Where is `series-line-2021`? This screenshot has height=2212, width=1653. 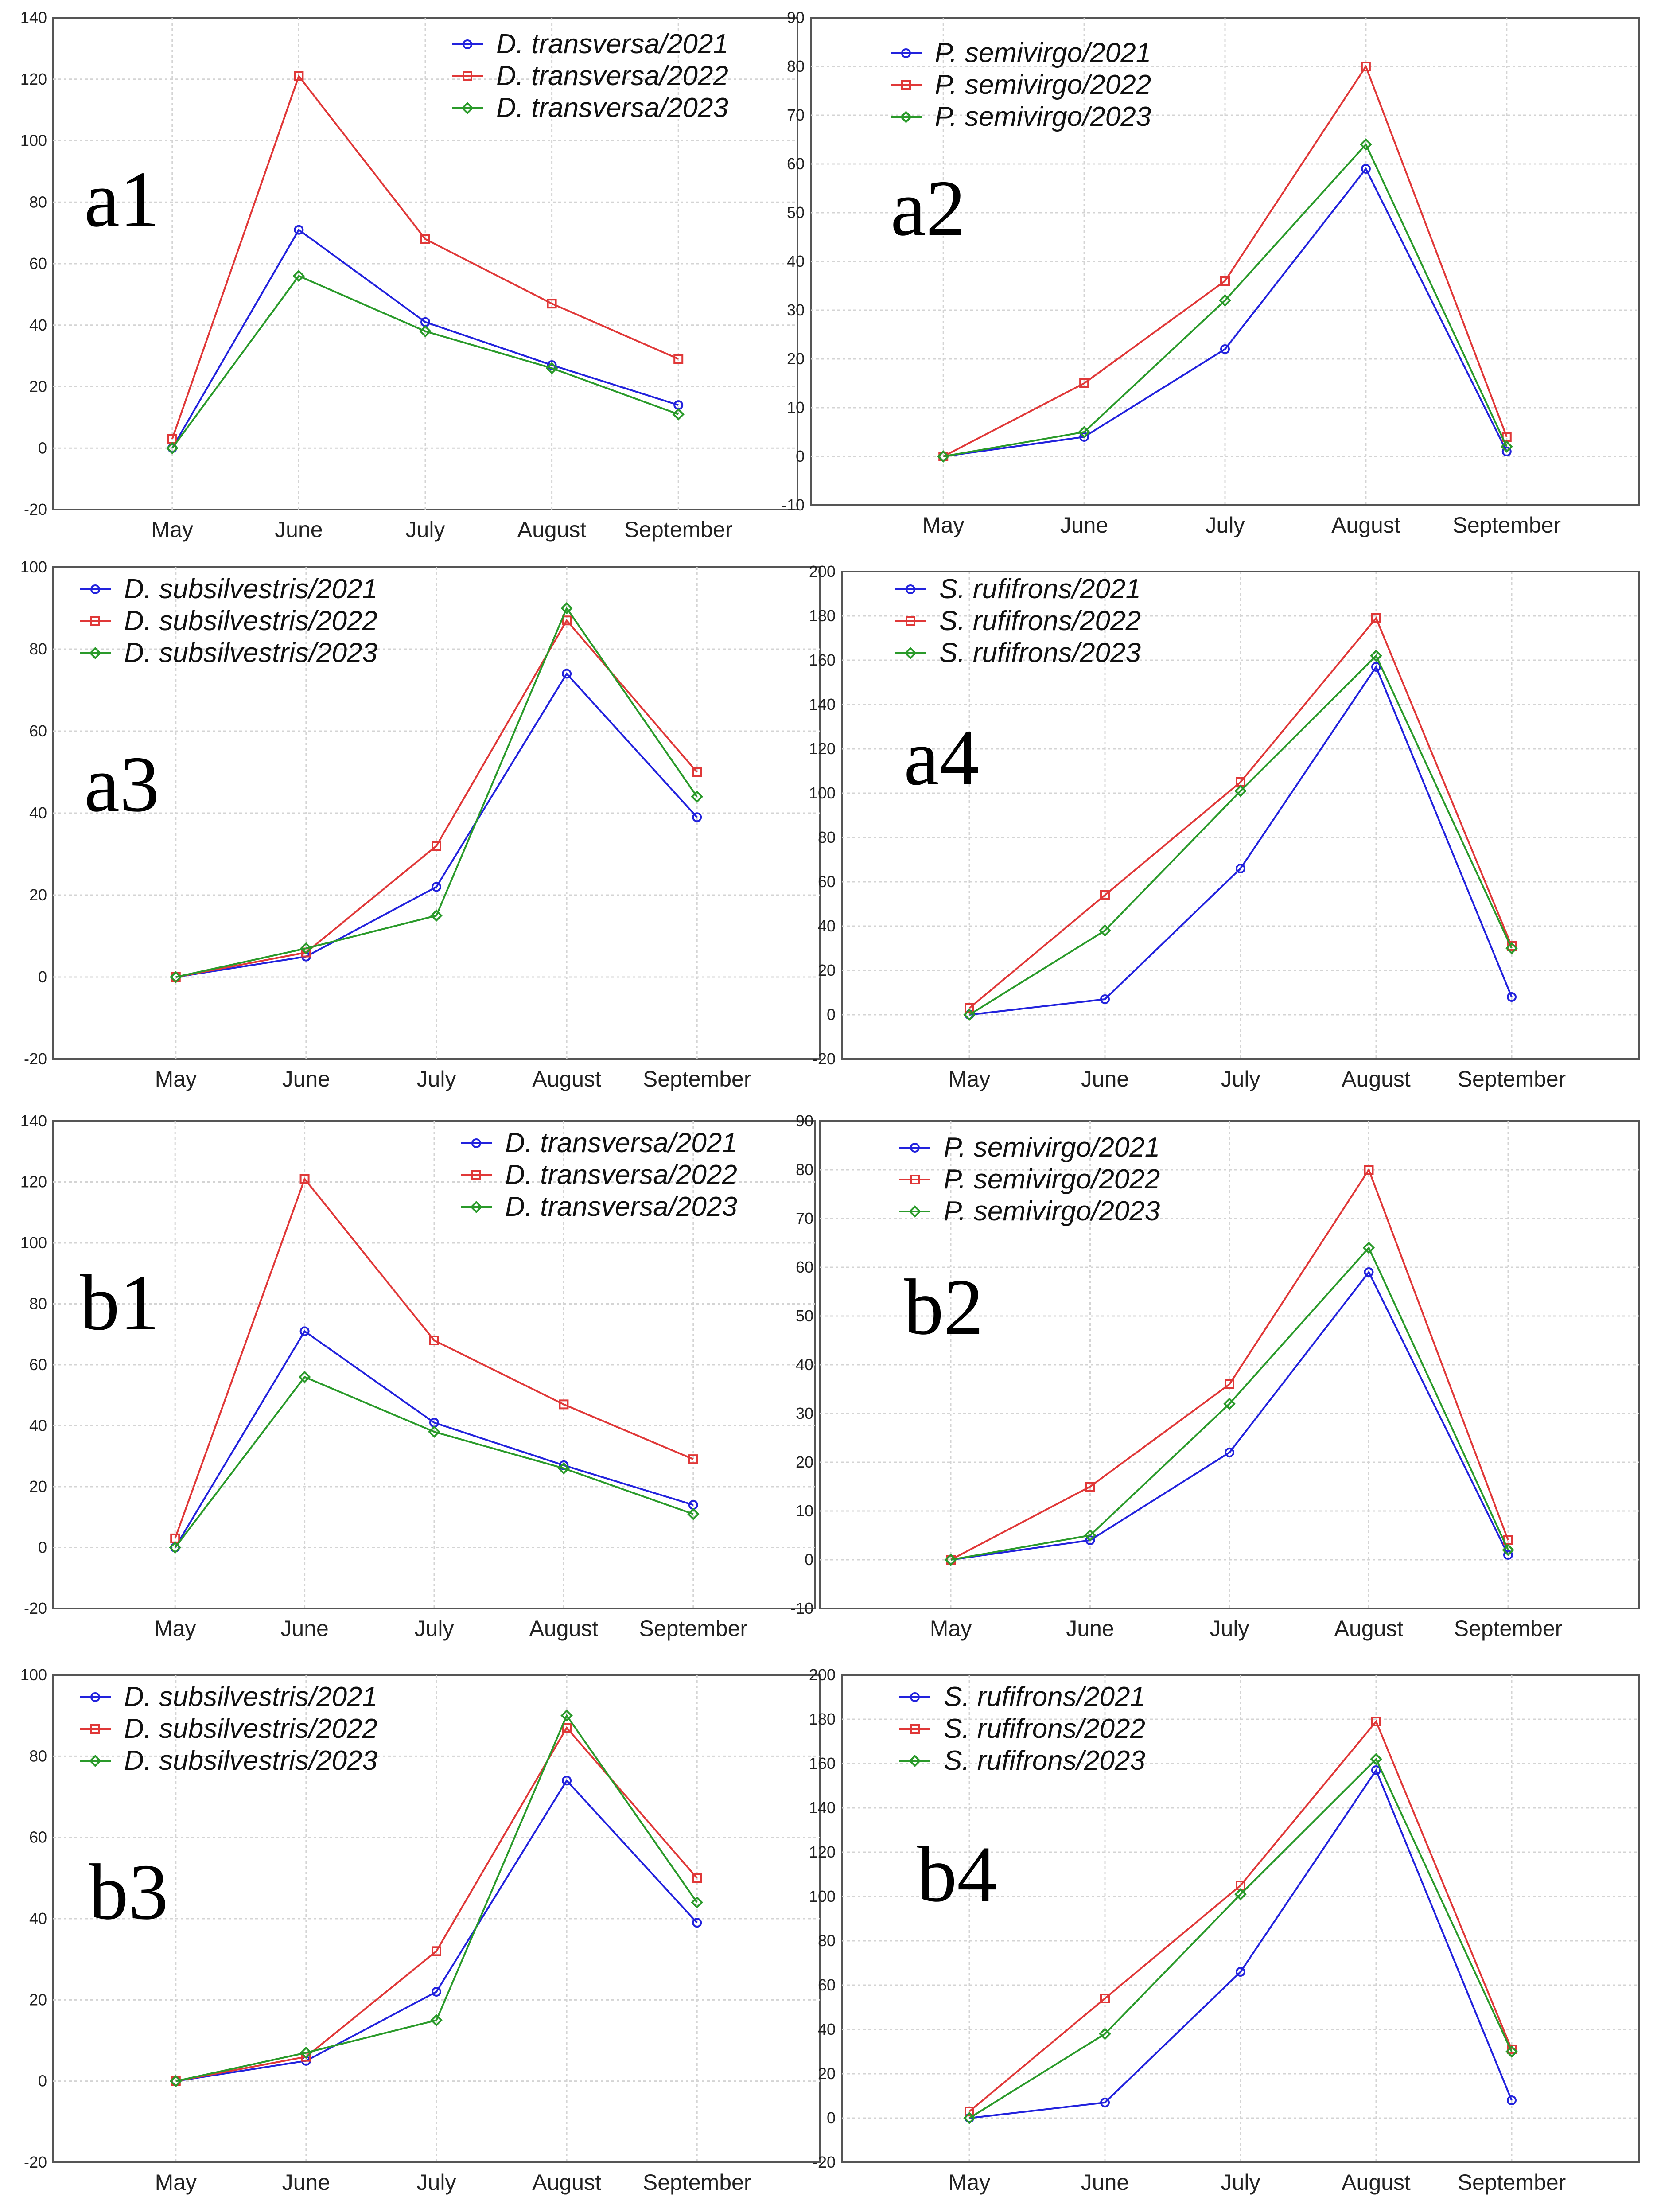
series-line-2021 is located at coordinates (425, 338).